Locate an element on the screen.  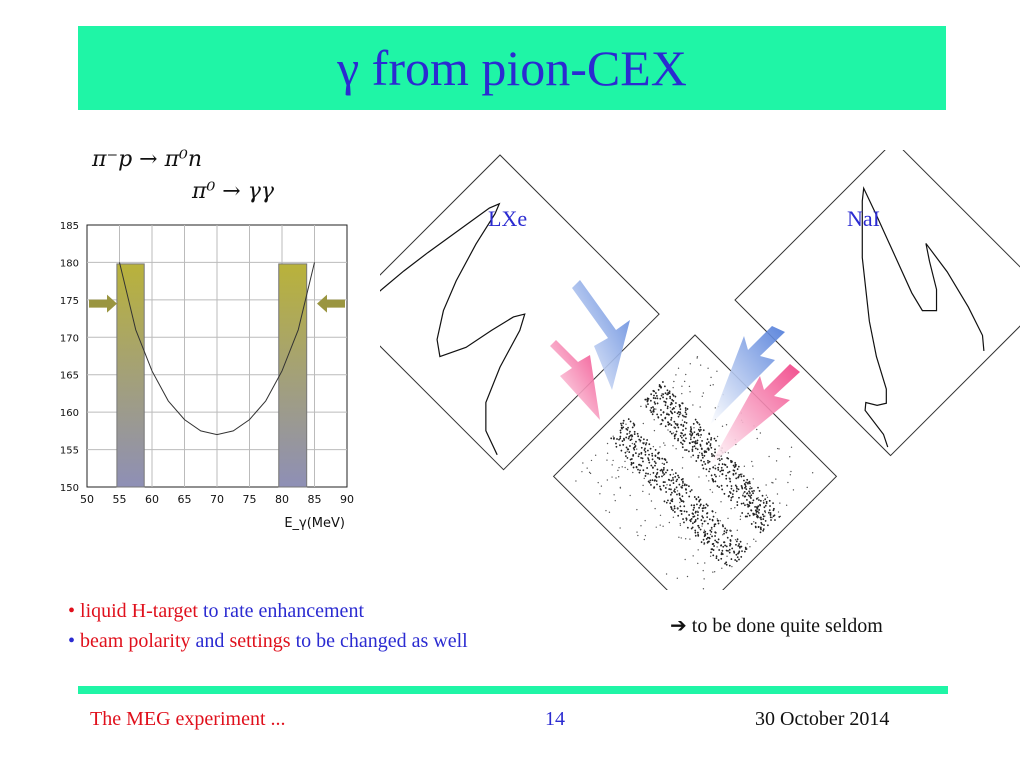
pink-arrow-left is located at coordinates (575, 380).